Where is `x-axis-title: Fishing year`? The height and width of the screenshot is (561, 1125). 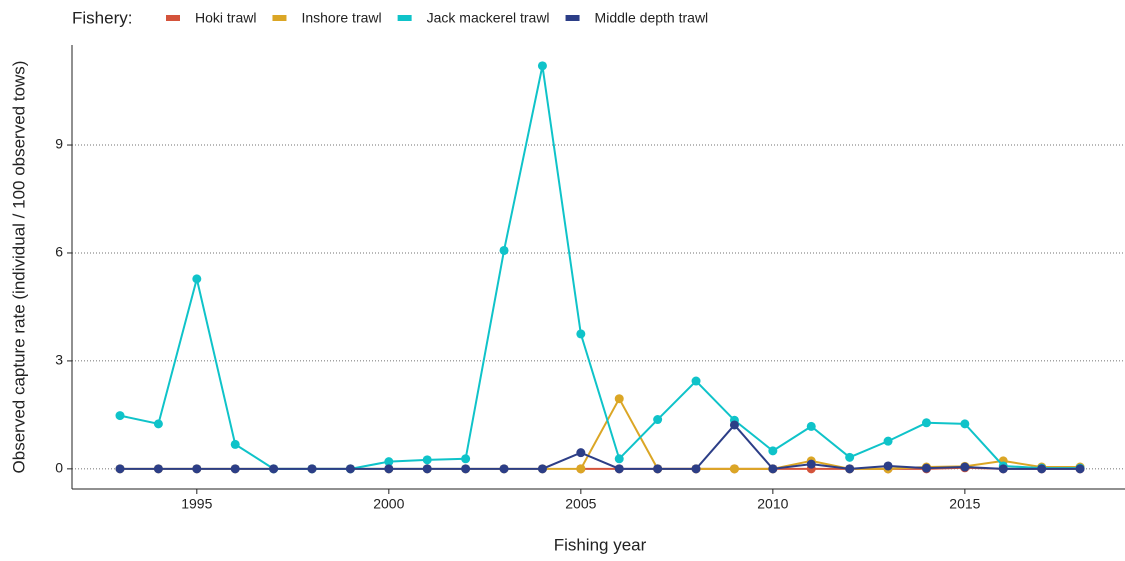 x-axis-title: Fishing year is located at coordinates (600, 544).